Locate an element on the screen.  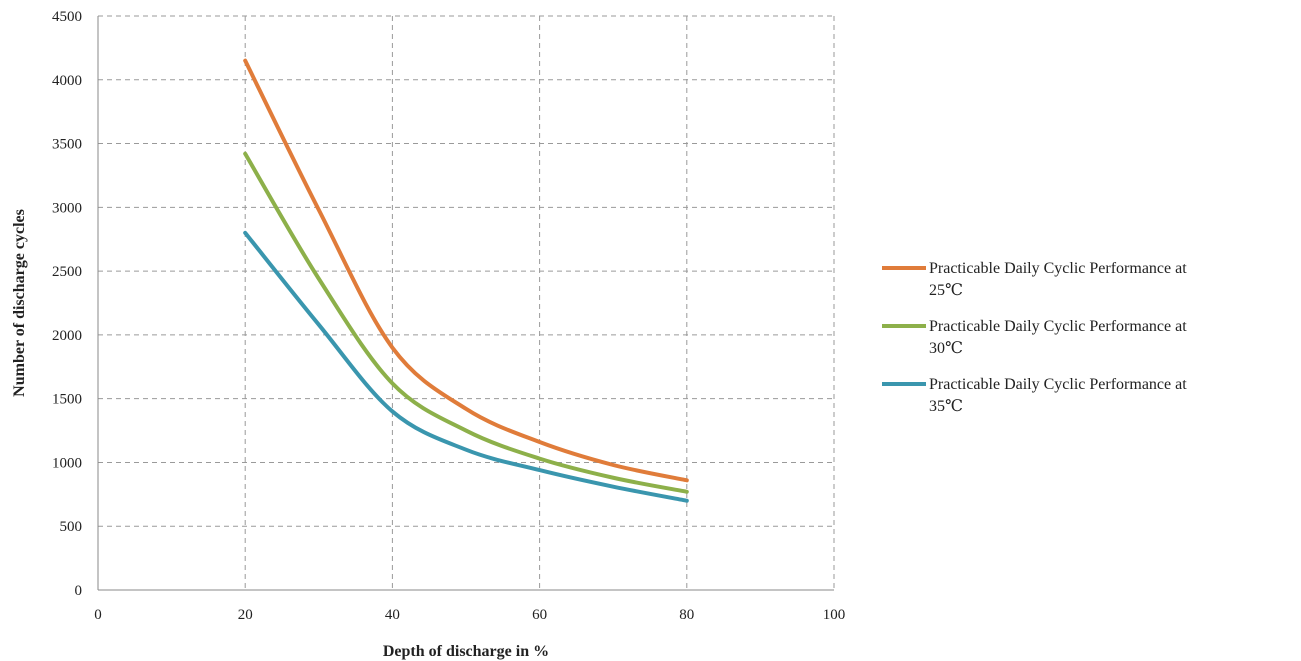
x-axis-title: Depth of discharge in % is located at coordinates (466, 651).